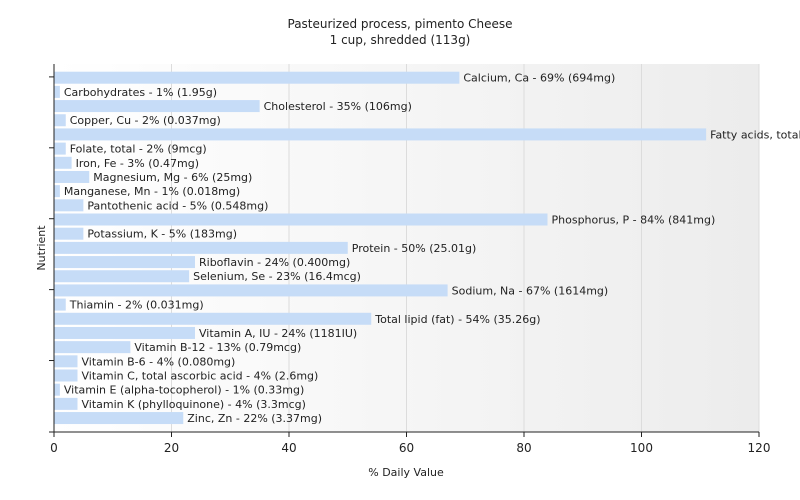  What do you see at coordinates (171, 448) in the screenshot?
I see `x-tick-label: 20` at bounding box center [171, 448].